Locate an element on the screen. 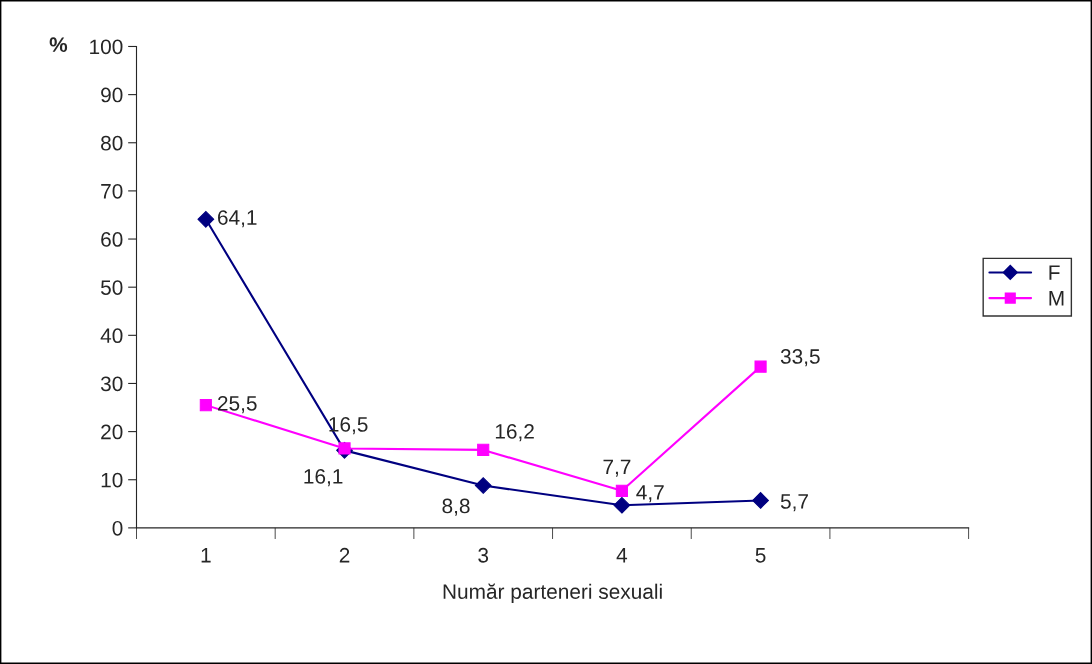 The height and width of the screenshot is (664, 1092). data-label: 8,8 is located at coordinates (456, 507).